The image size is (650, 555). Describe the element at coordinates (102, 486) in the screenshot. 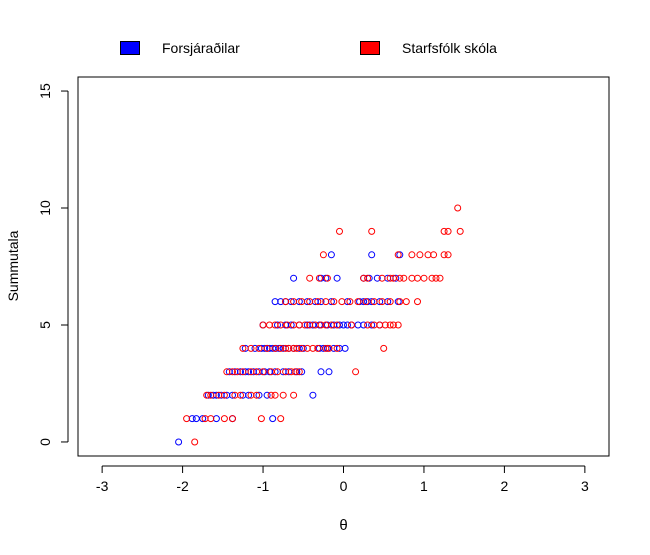

I see `x-tick-label: -3` at that location.